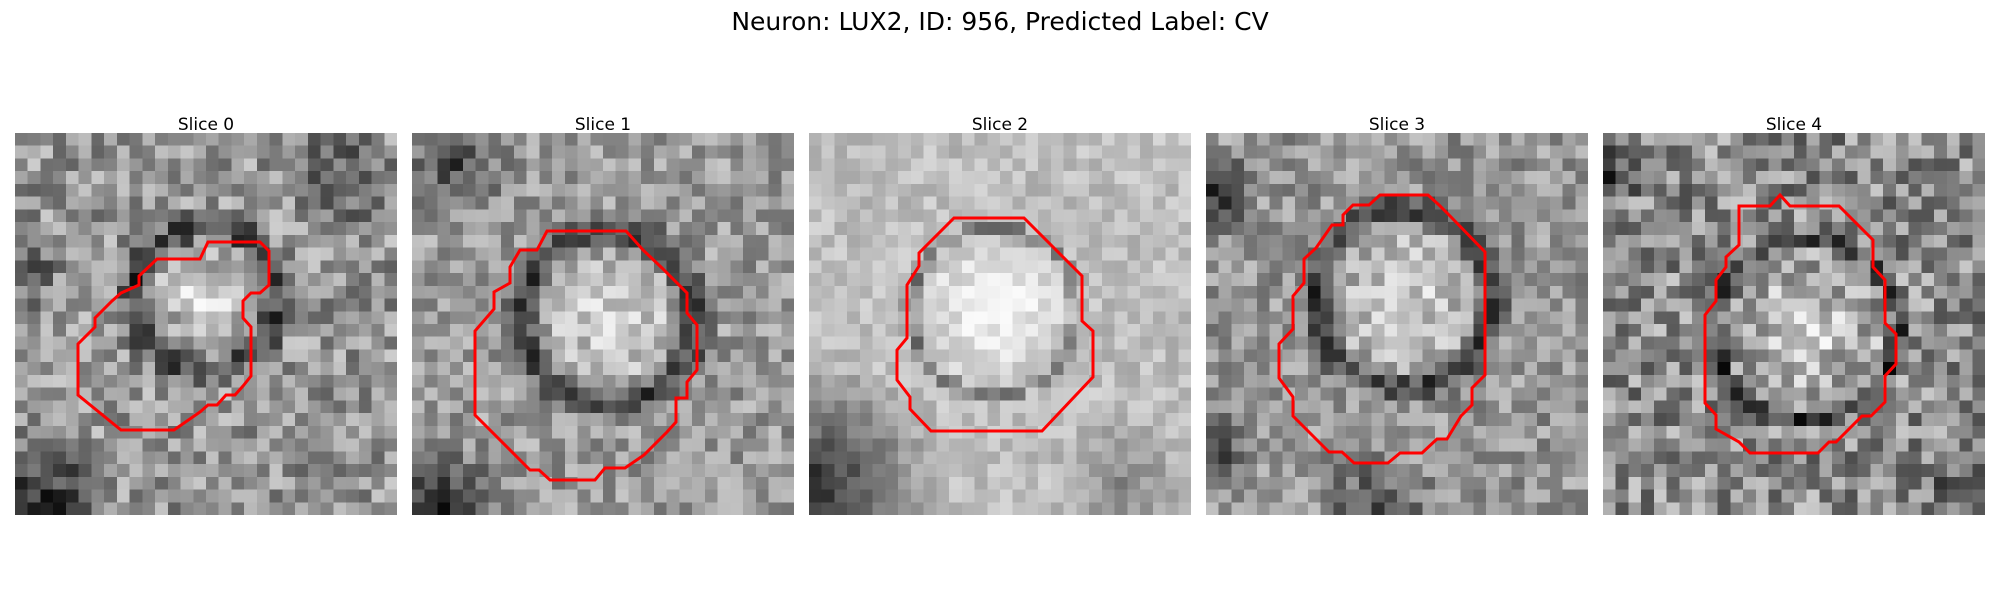 The image size is (2000, 600). I want to click on slice-panel-1: Slice 1, so click(603, 315).